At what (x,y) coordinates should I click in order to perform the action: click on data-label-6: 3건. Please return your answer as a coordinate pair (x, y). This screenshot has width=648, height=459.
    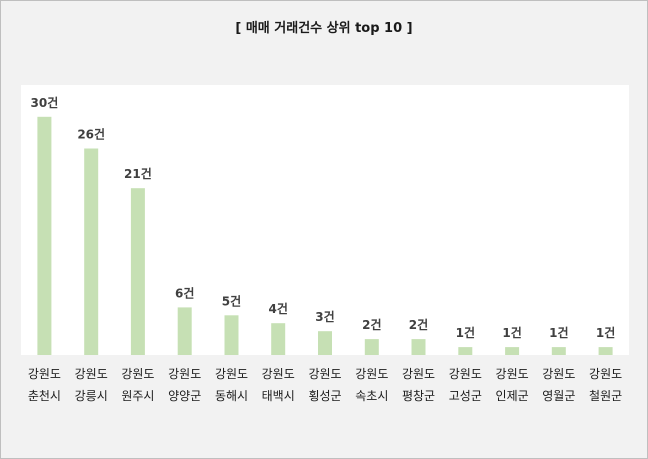
    Looking at the image, I should click on (324, 316).